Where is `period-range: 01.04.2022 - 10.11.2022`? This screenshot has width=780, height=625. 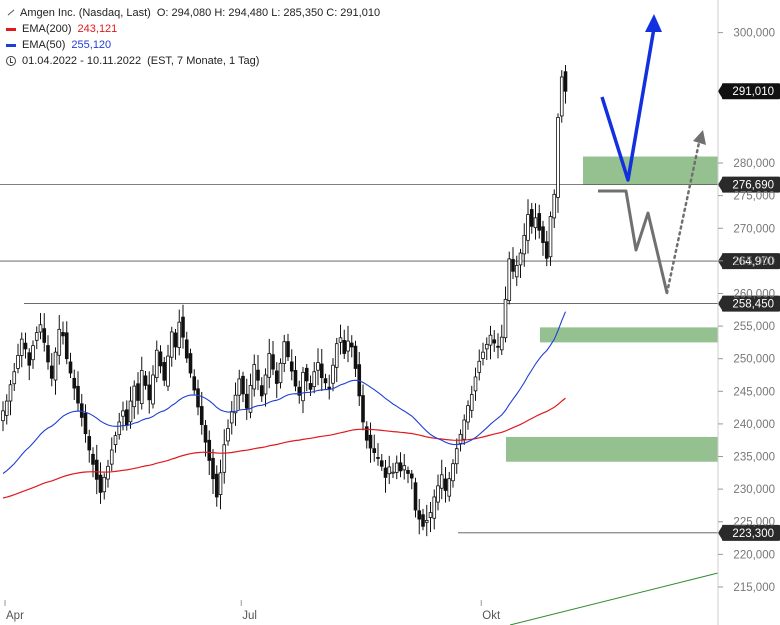 period-range: 01.04.2022 - 10.11.2022 is located at coordinates (82, 61).